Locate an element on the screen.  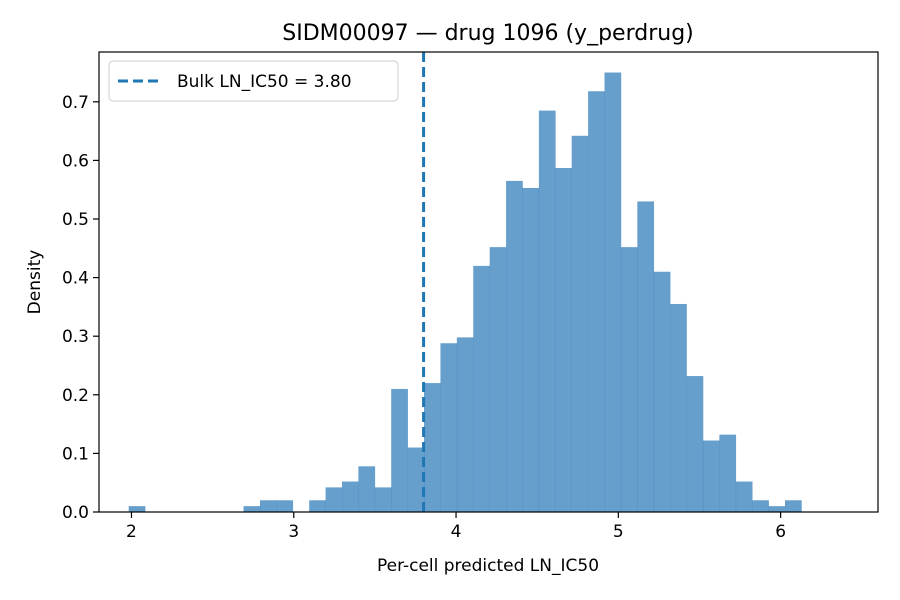
chart-title: SIDM00097 — drug 1096 (y_perdrug) is located at coordinates (488, 33).